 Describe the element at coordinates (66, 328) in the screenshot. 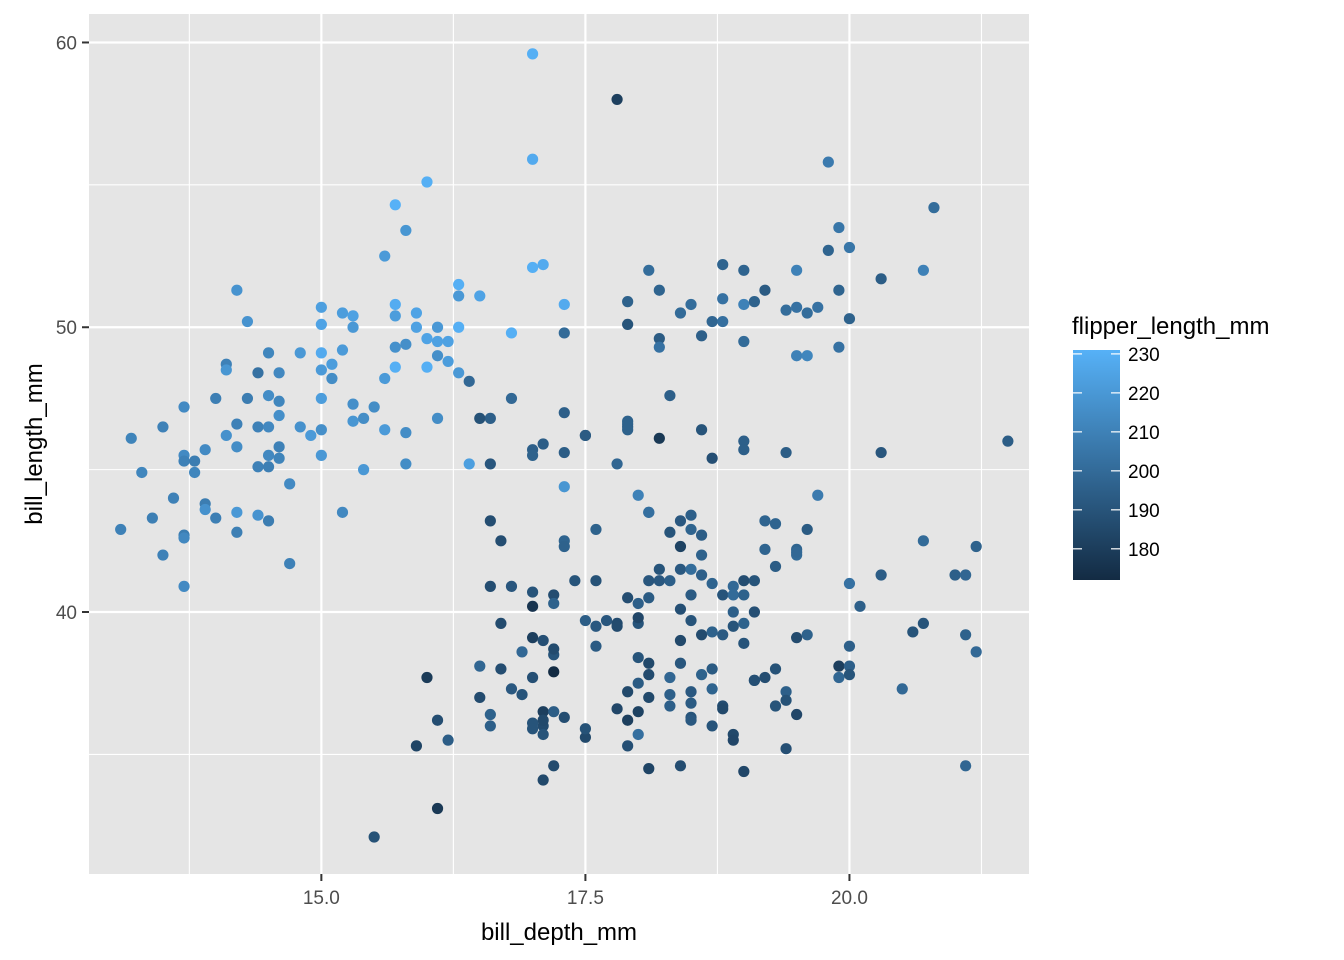

I see `y-tick-label: 50` at that location.